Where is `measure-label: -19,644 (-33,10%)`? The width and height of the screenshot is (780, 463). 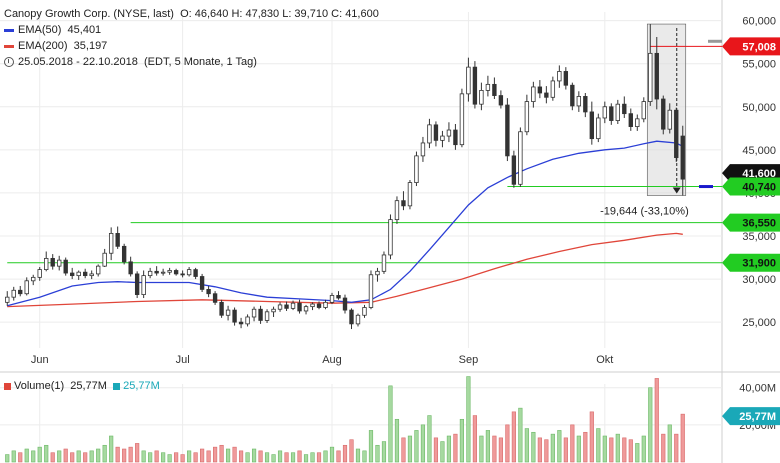
measure-label: -19,644 (-33,10%) is located at coordinates (644, 212).